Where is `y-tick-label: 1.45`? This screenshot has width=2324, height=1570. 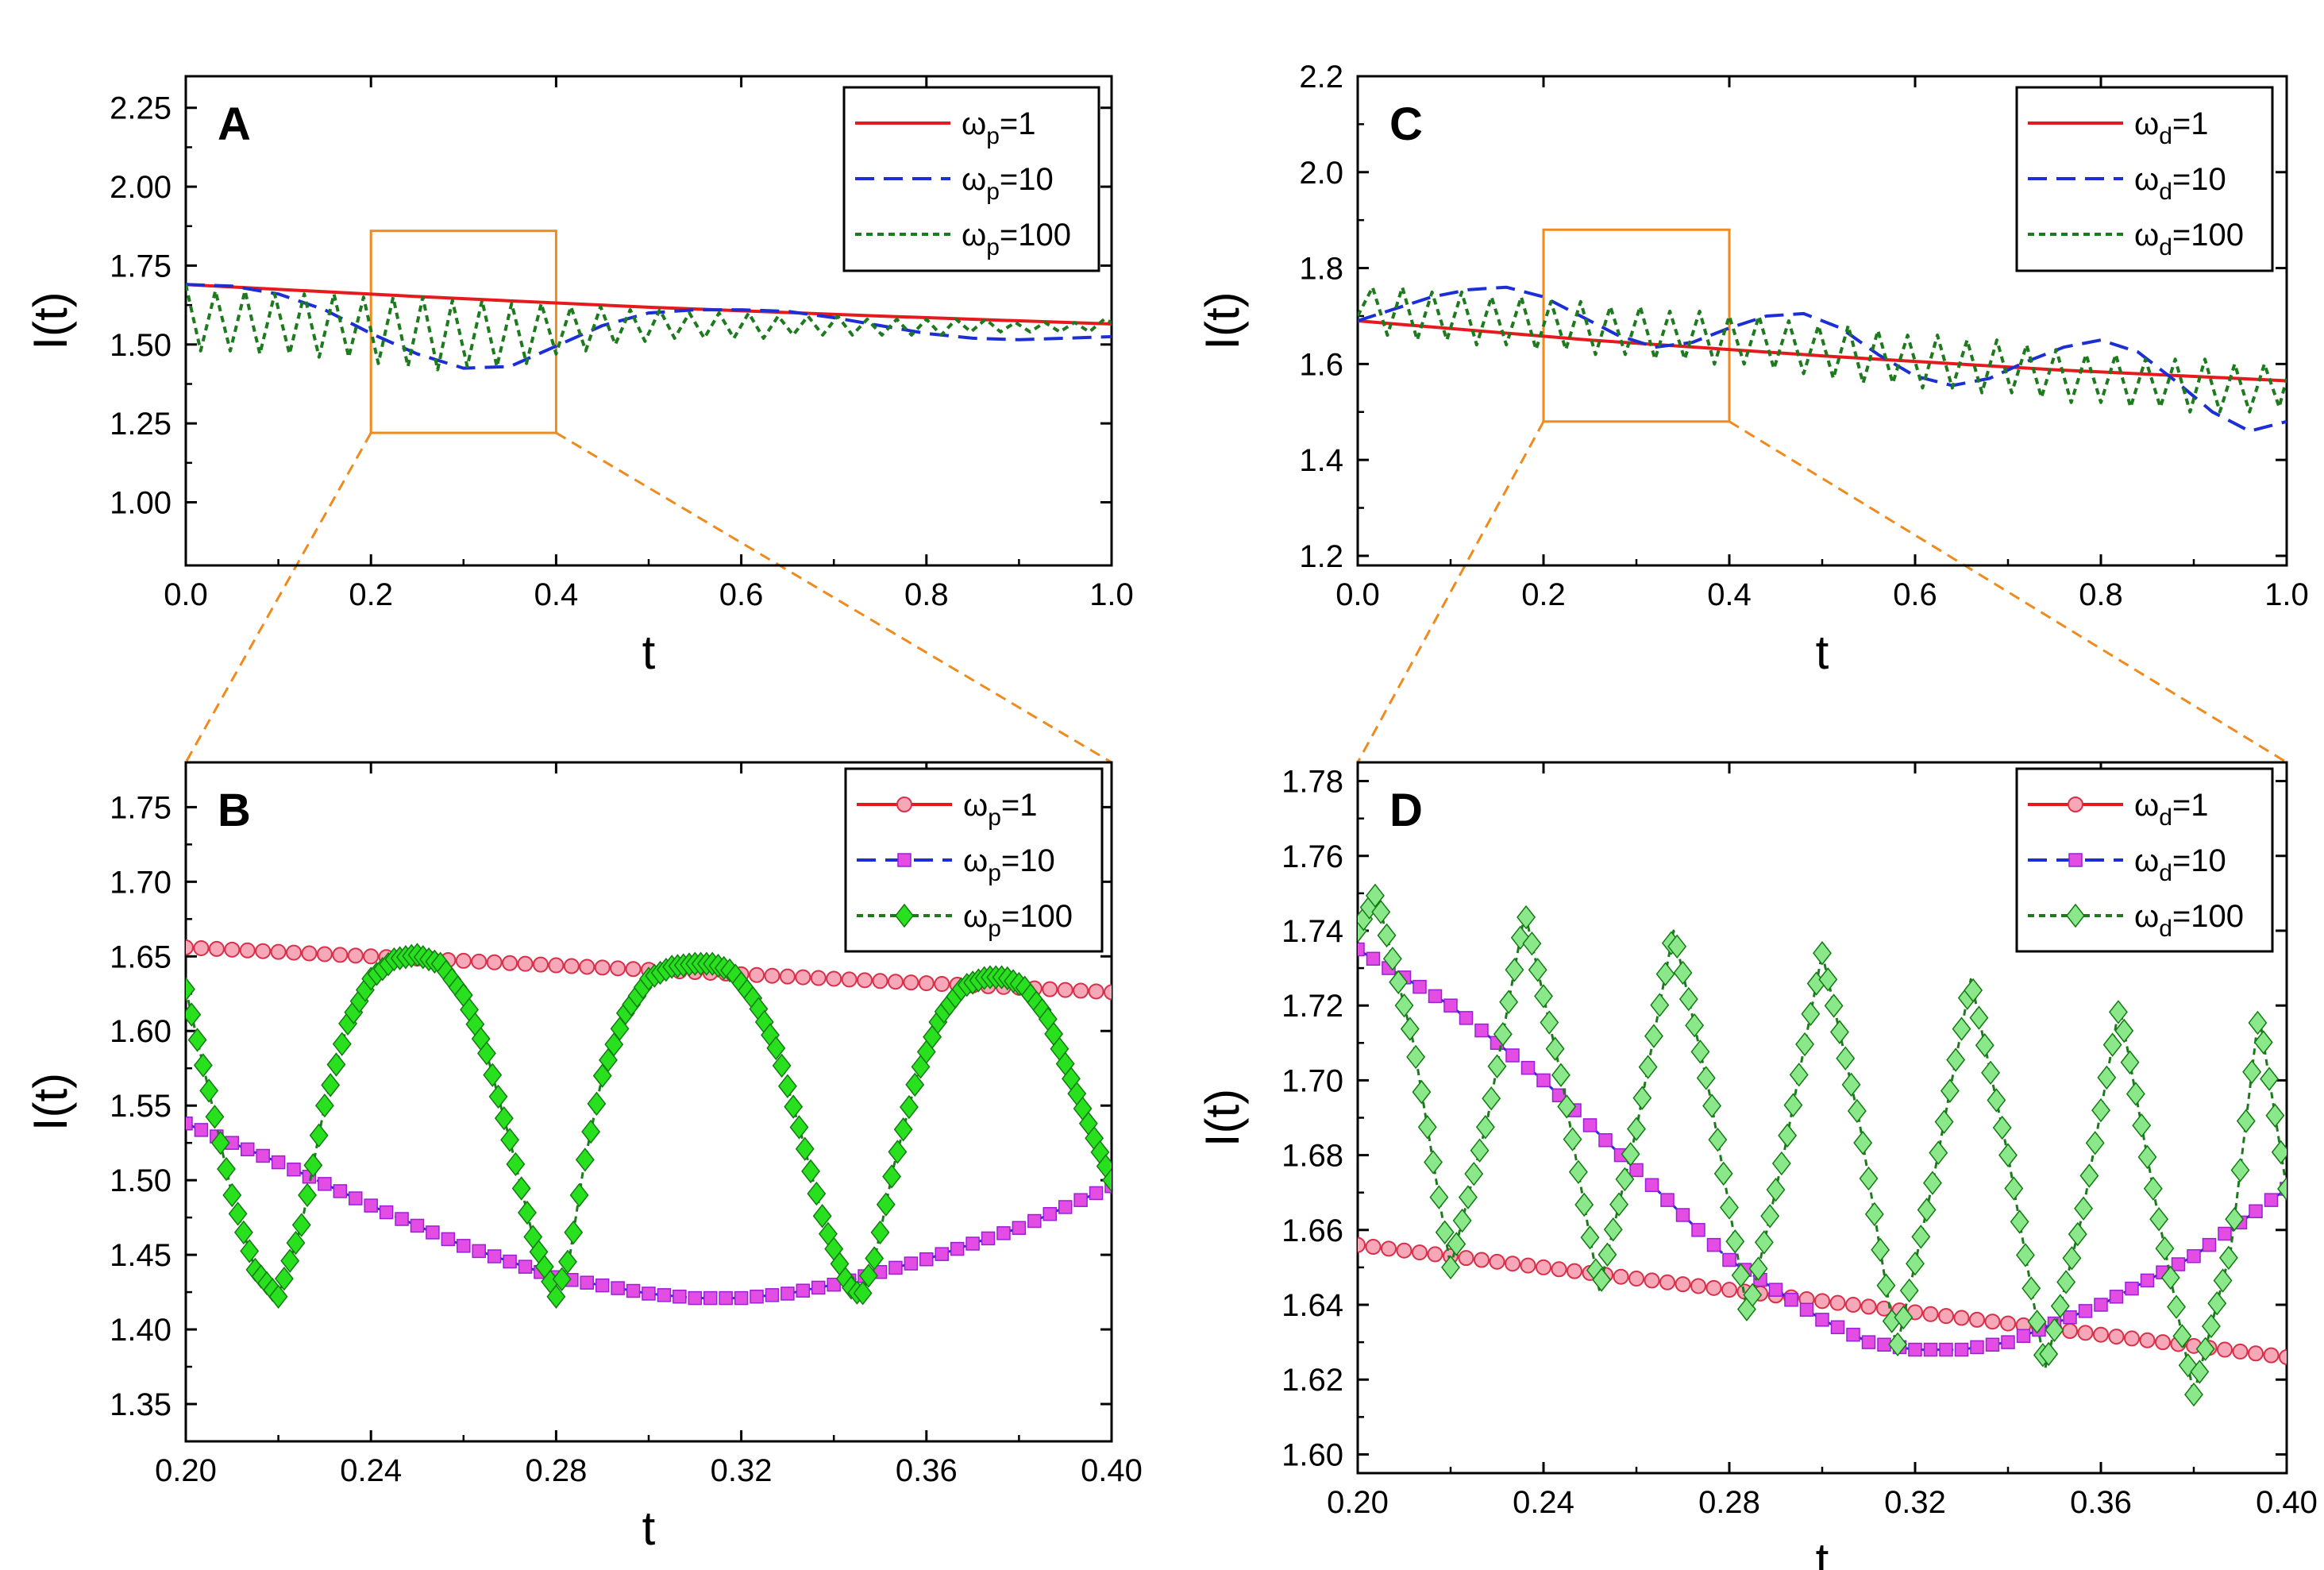 y-tick-label: 1.45 is located at coordinates (141, 1255).